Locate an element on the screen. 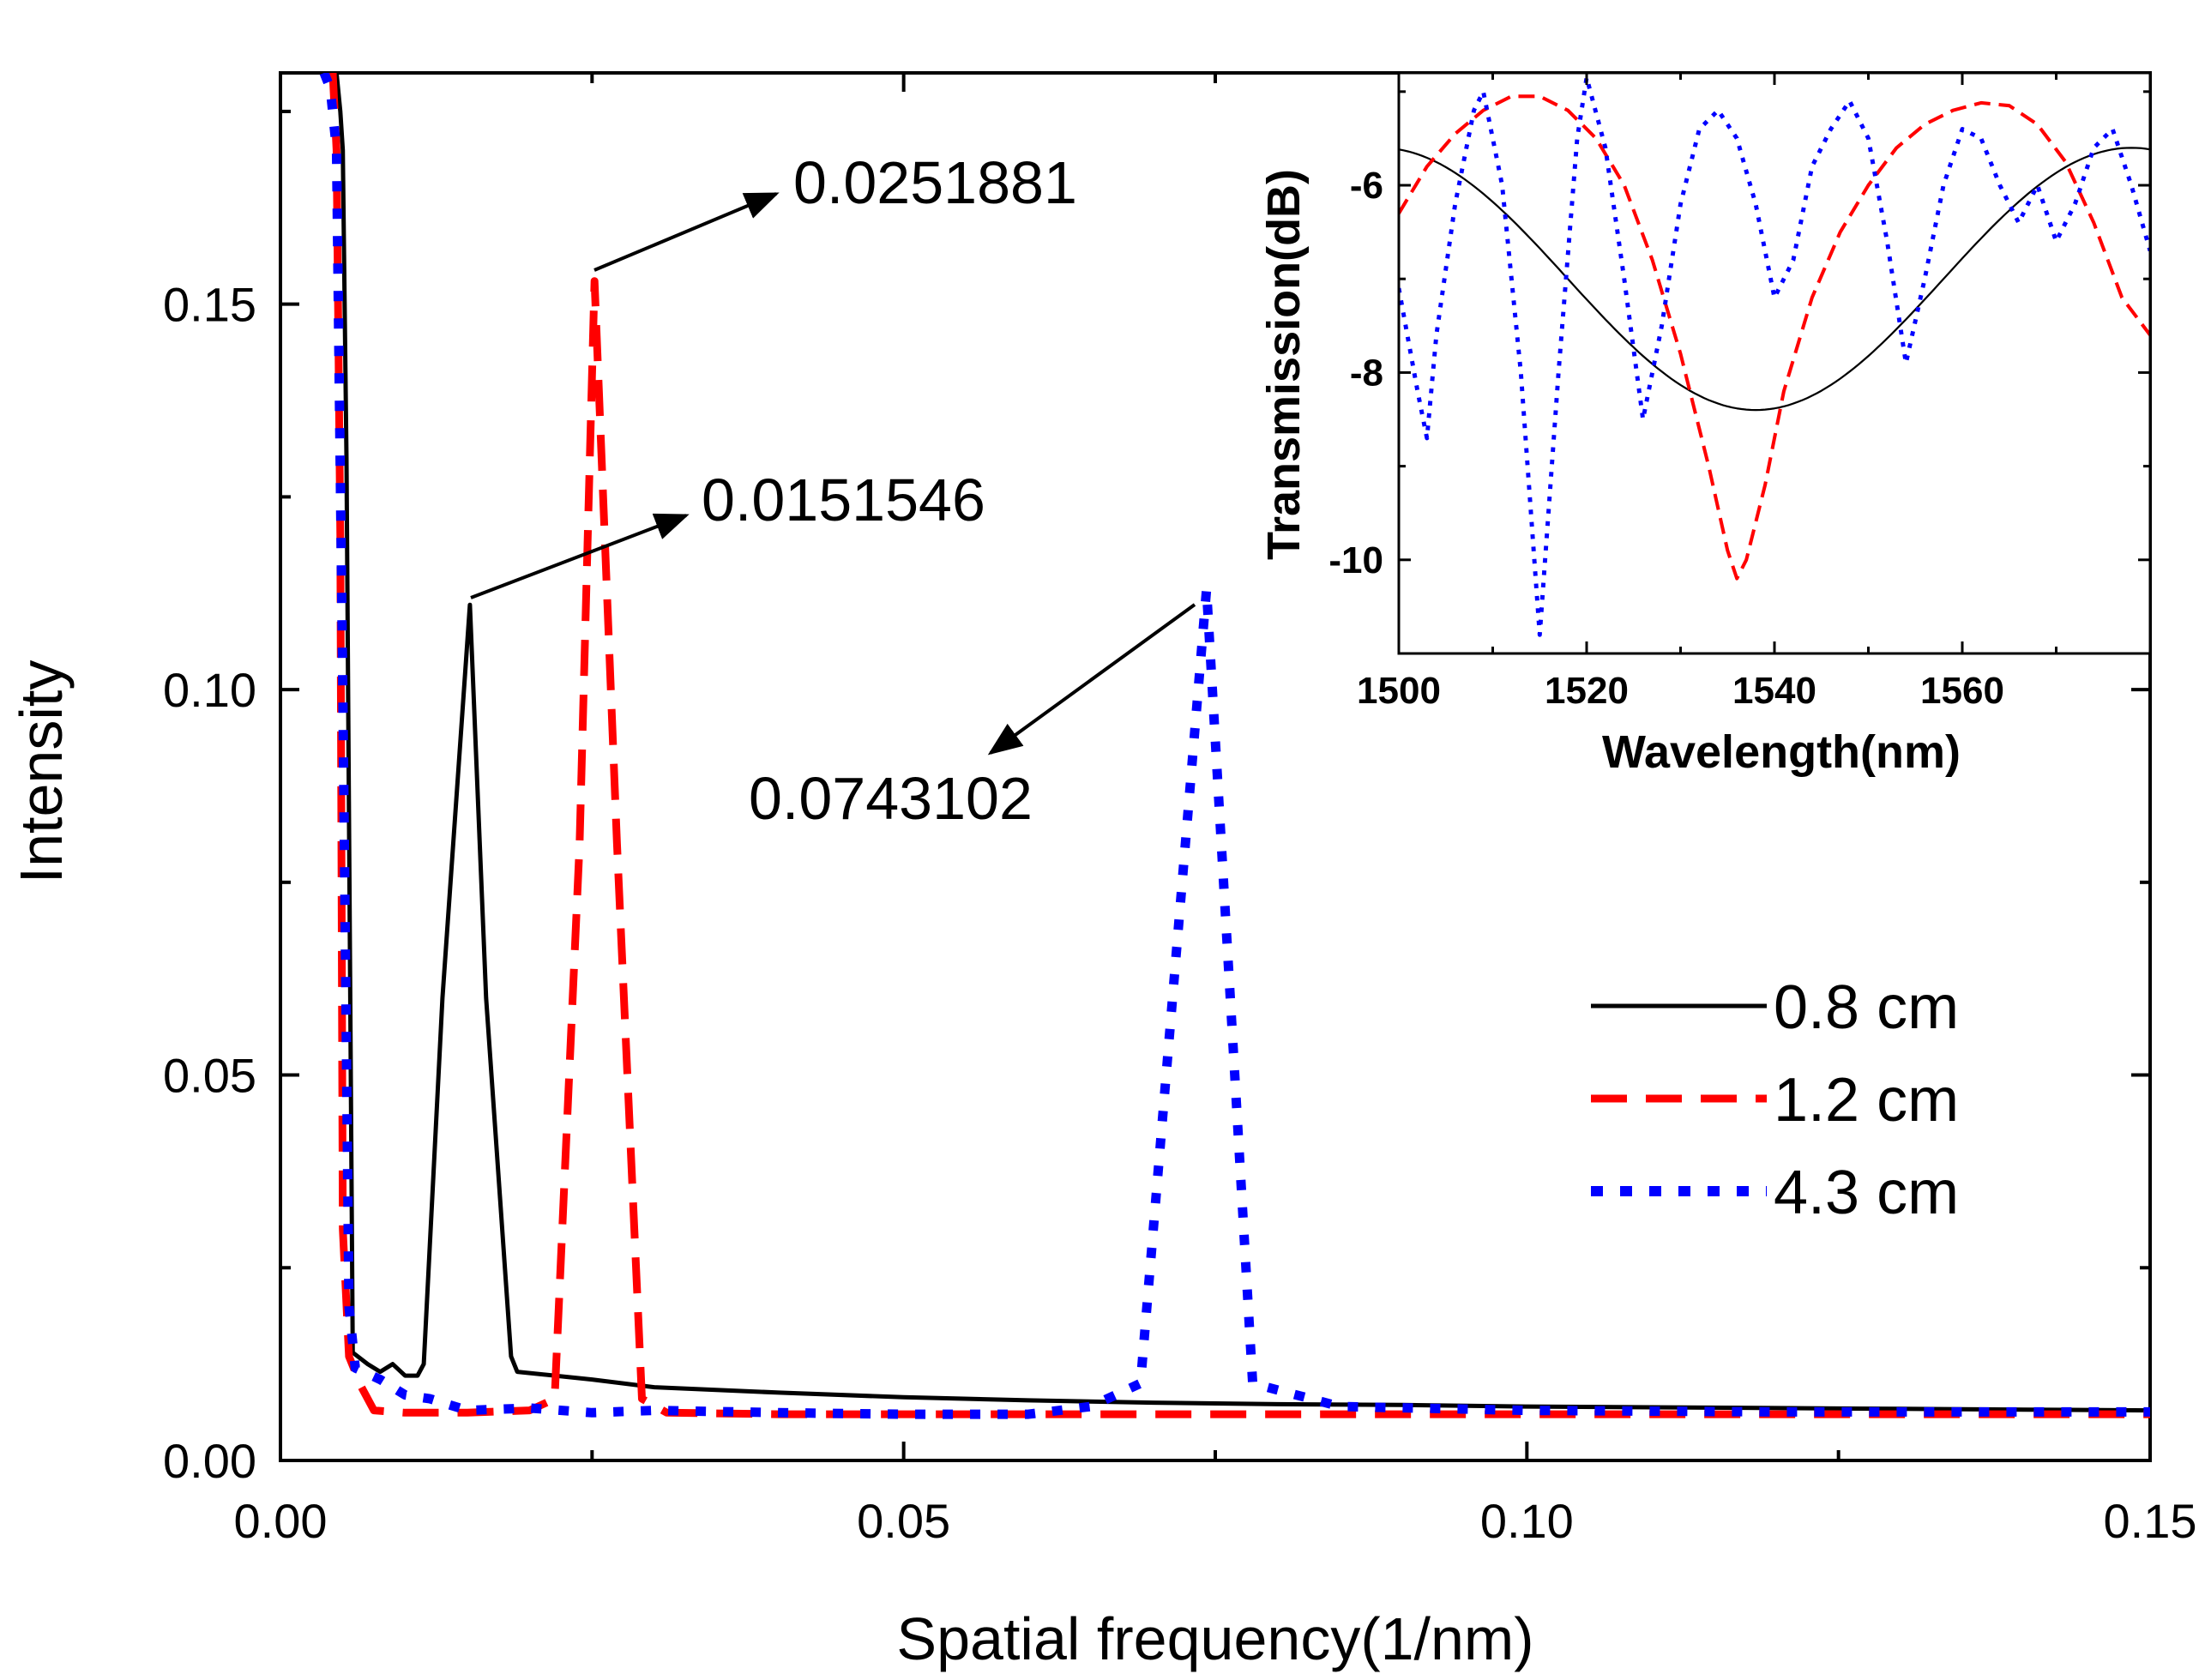  legend-entry-4-3cm: 4.3 cm is located at coordinates (1775, 1193).